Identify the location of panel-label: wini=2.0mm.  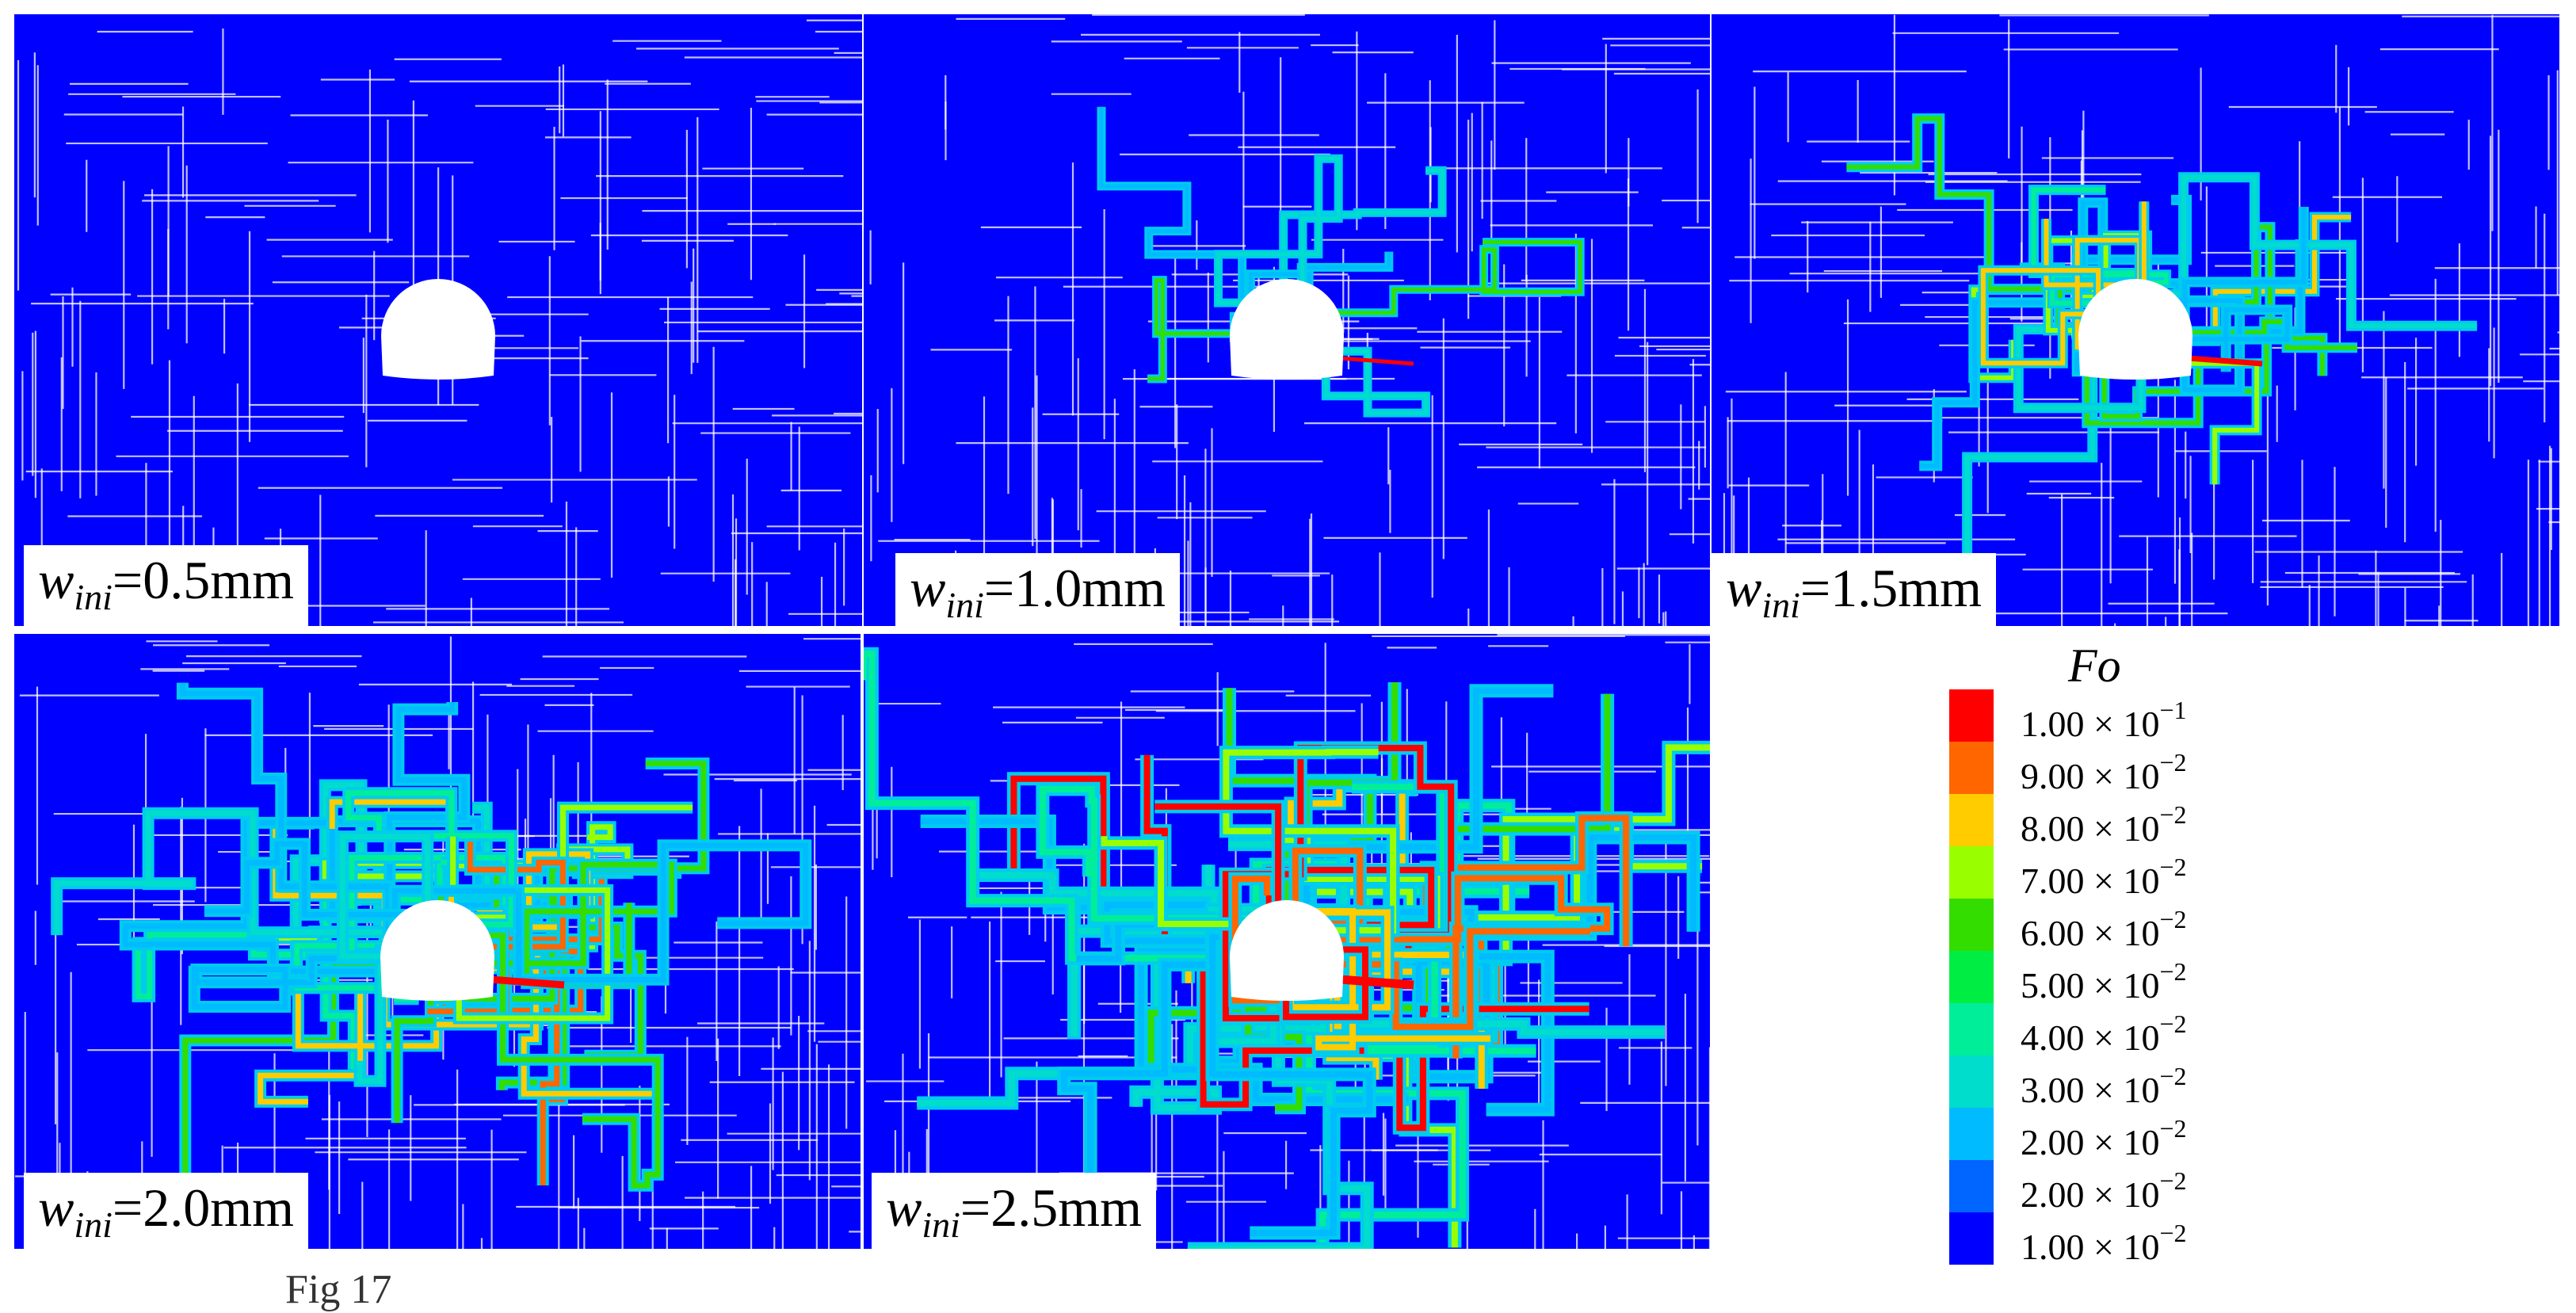
(166, 1211).